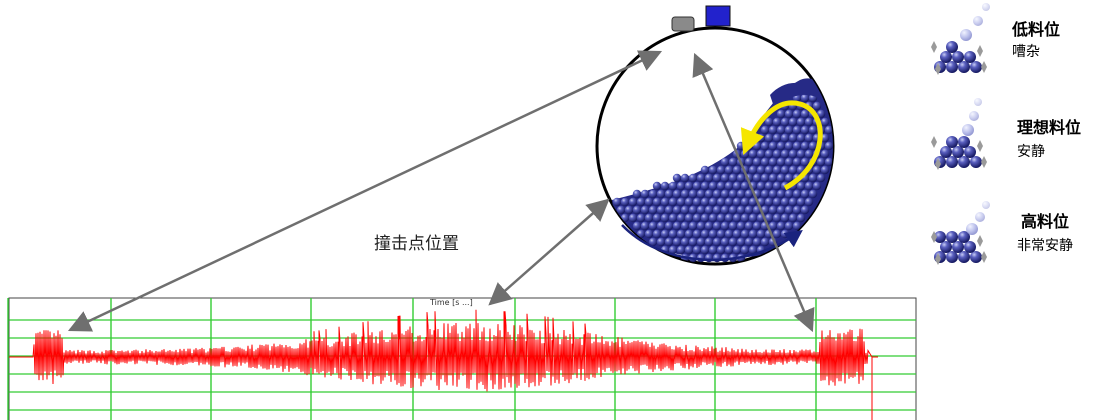 The height and width of the screenshot is (420, 1112). I want to click on pointer-right-impact, so click(753, 192).